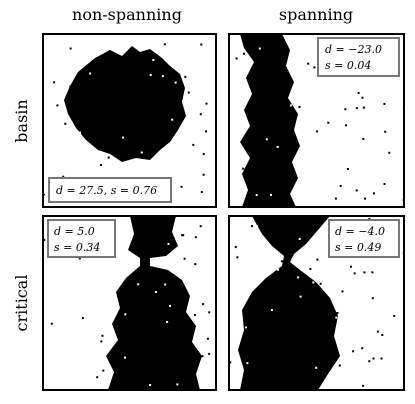  I want to click on column-header: non-spanning, so click(127, 14).